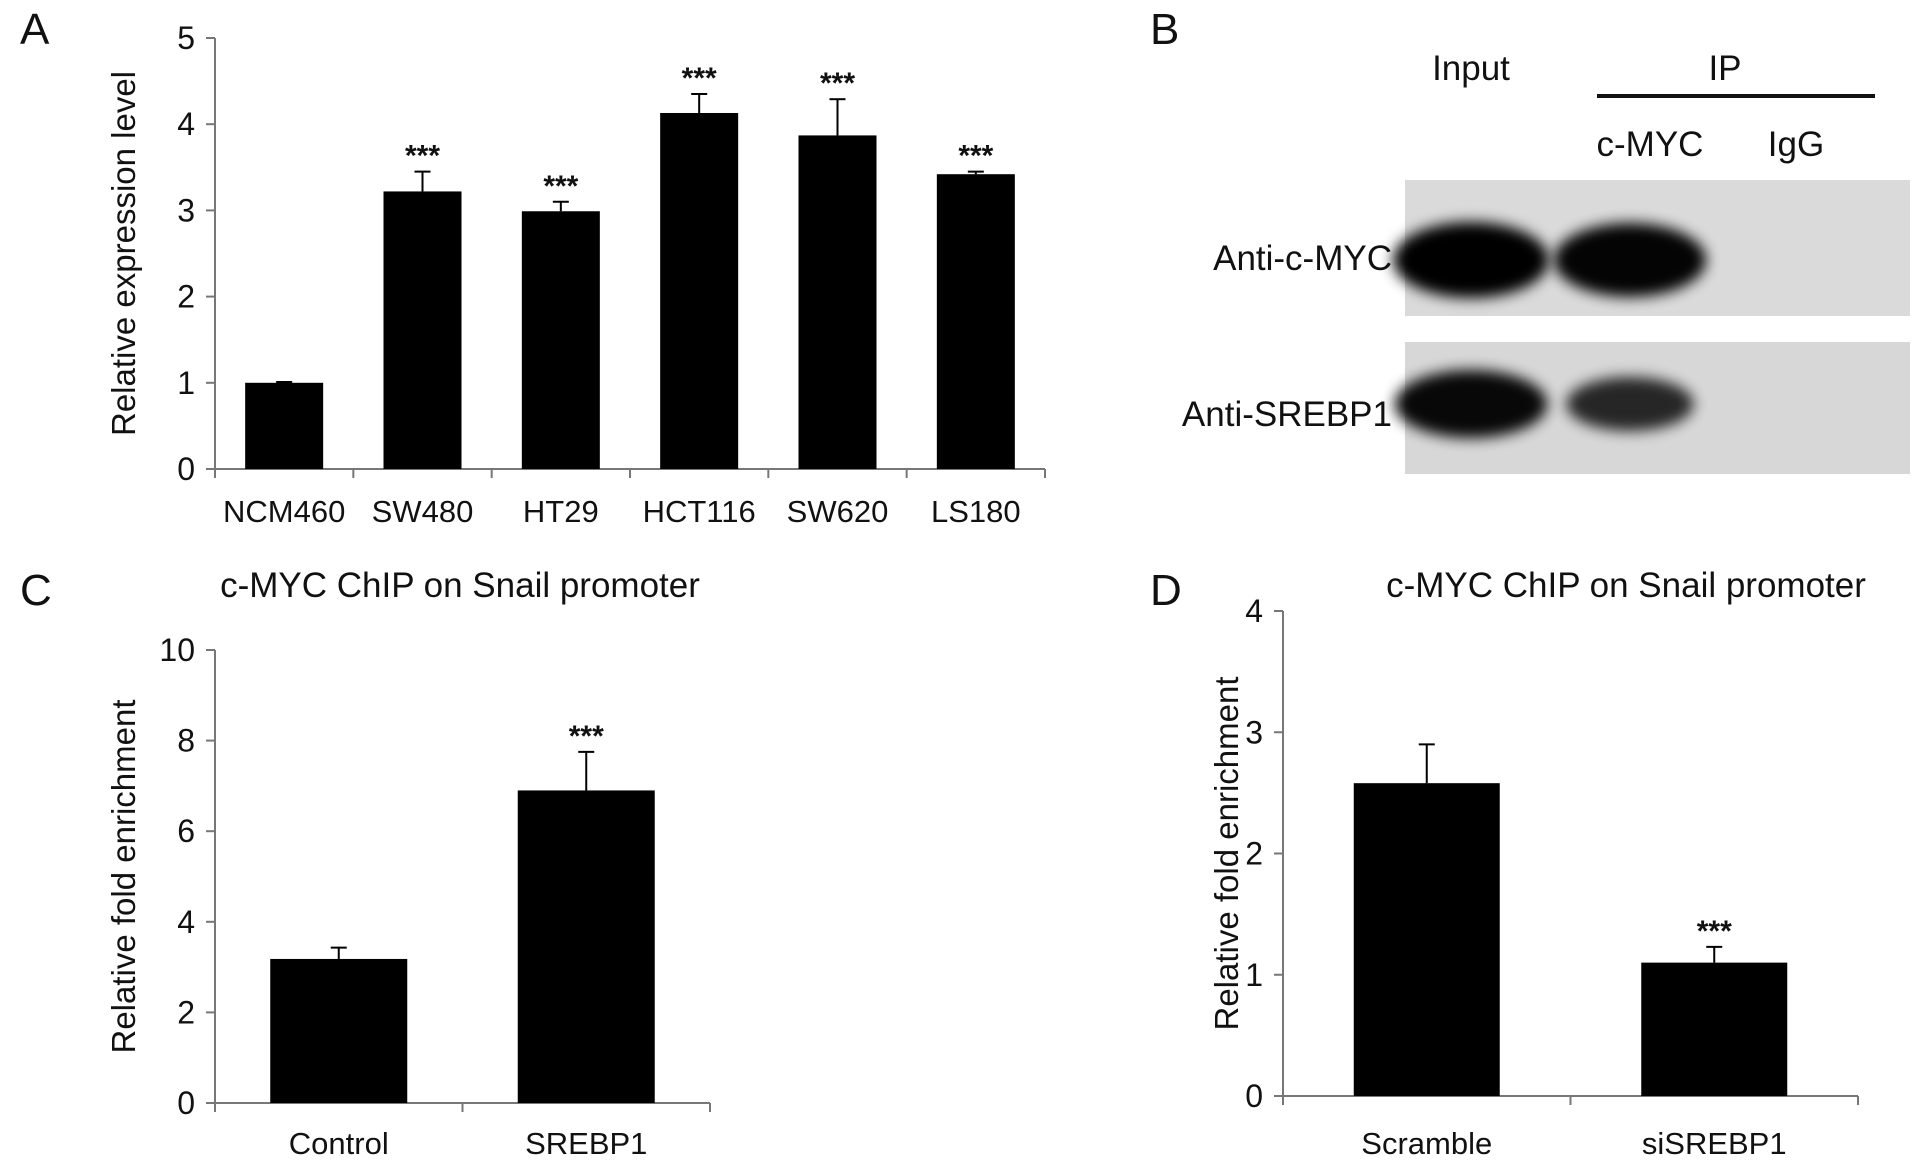  What do you see at coordinates (123, 253) in the screenshot?
I see `chart-a-y-axis-label: Relative expression level` at bounding box center [123, 253].